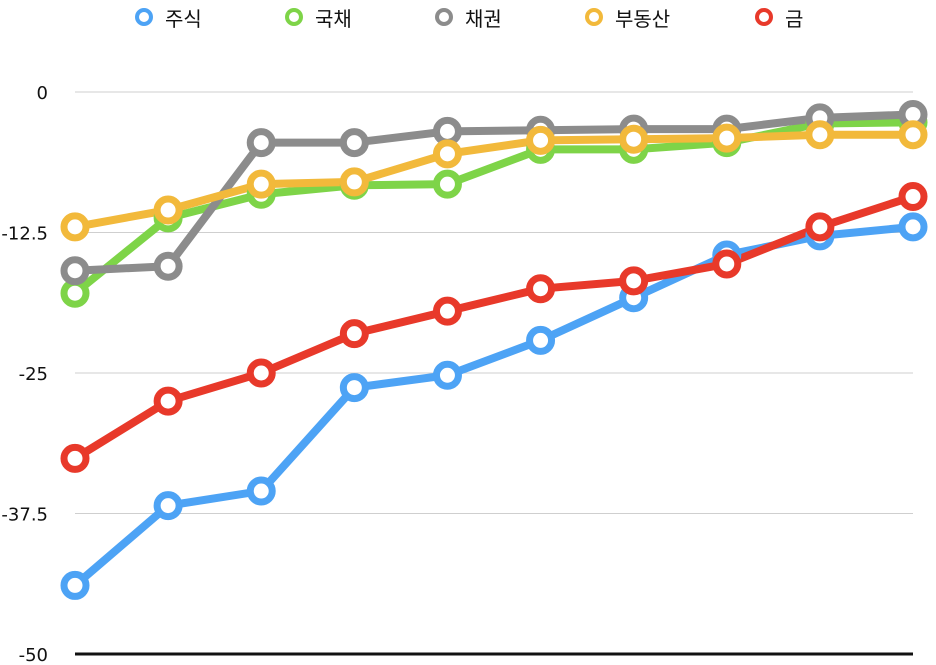 The image size is (936, 665). I want to click on legend-item-bonds: 채권, so click(468, 17).